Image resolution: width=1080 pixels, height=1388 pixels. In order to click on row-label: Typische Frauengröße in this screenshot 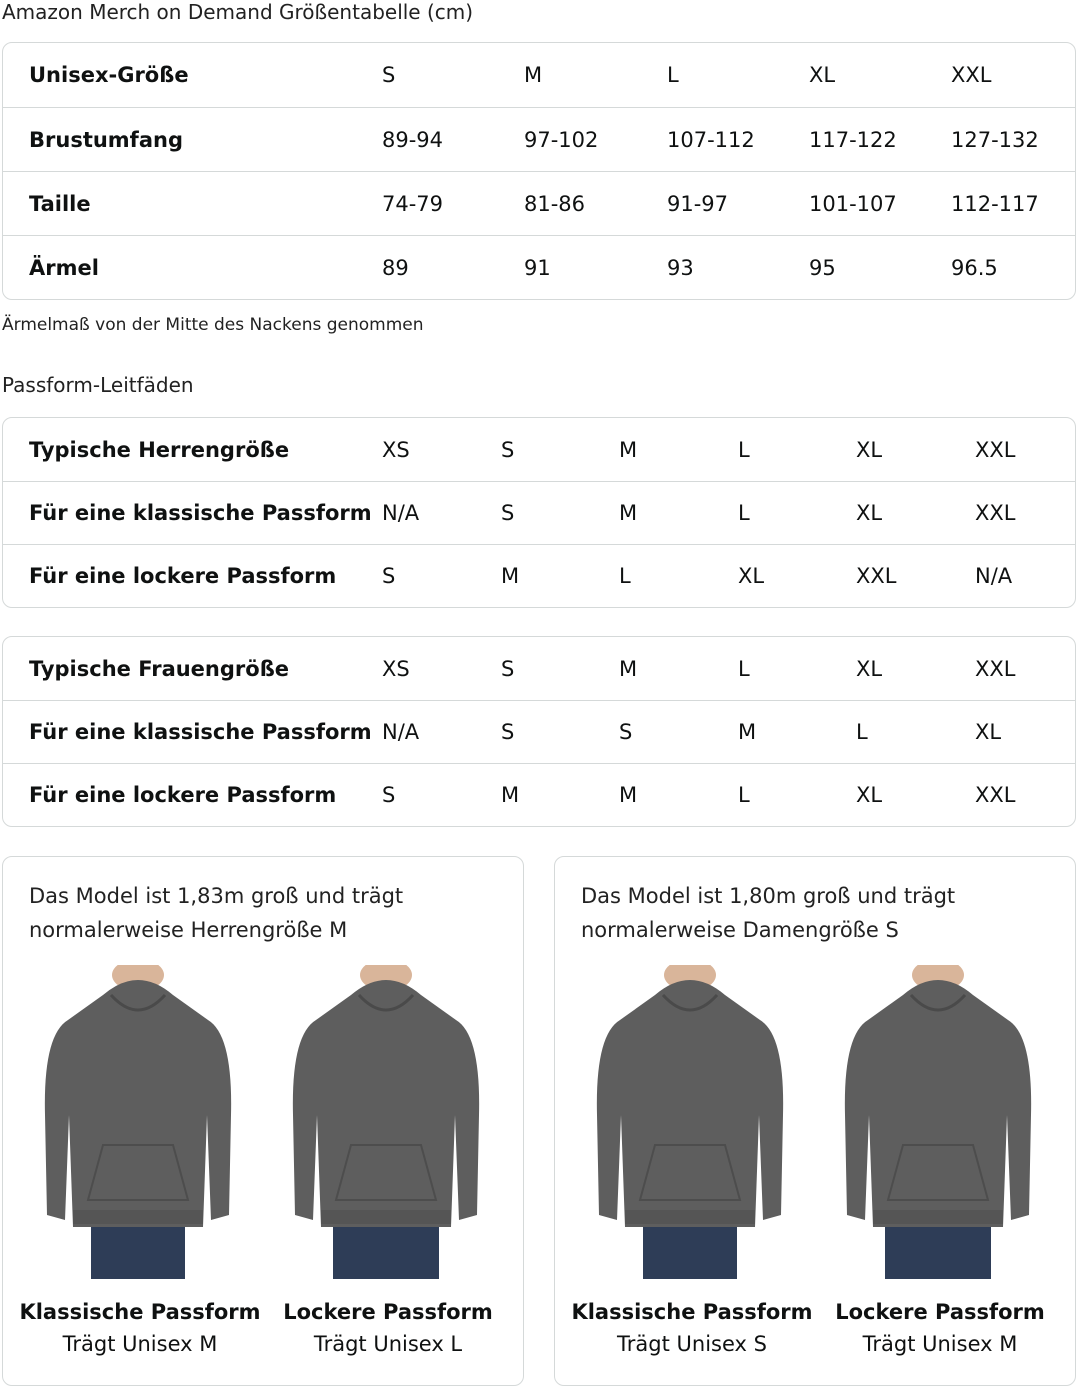, I will do `click(159, 668)`.